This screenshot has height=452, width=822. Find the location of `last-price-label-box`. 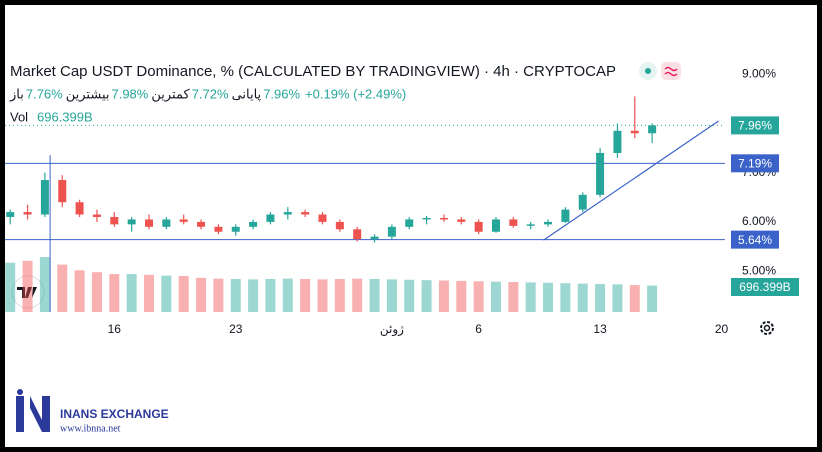

last-price-label-box is located at coordinates (755, 125).